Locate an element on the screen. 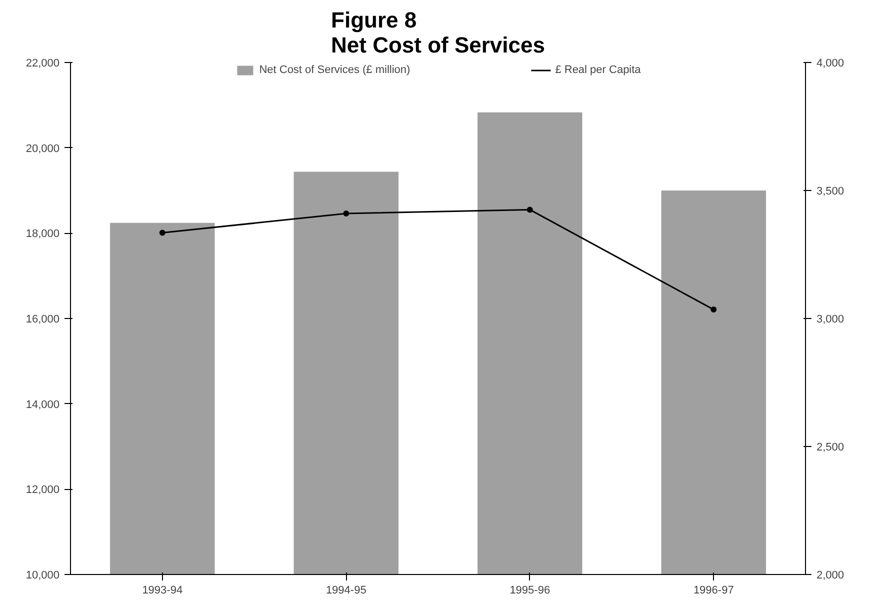 Image resolution: width=881 pixels, height=602 pixels. x-tick-label: 1993-94 is located at coordinates (162, 590).